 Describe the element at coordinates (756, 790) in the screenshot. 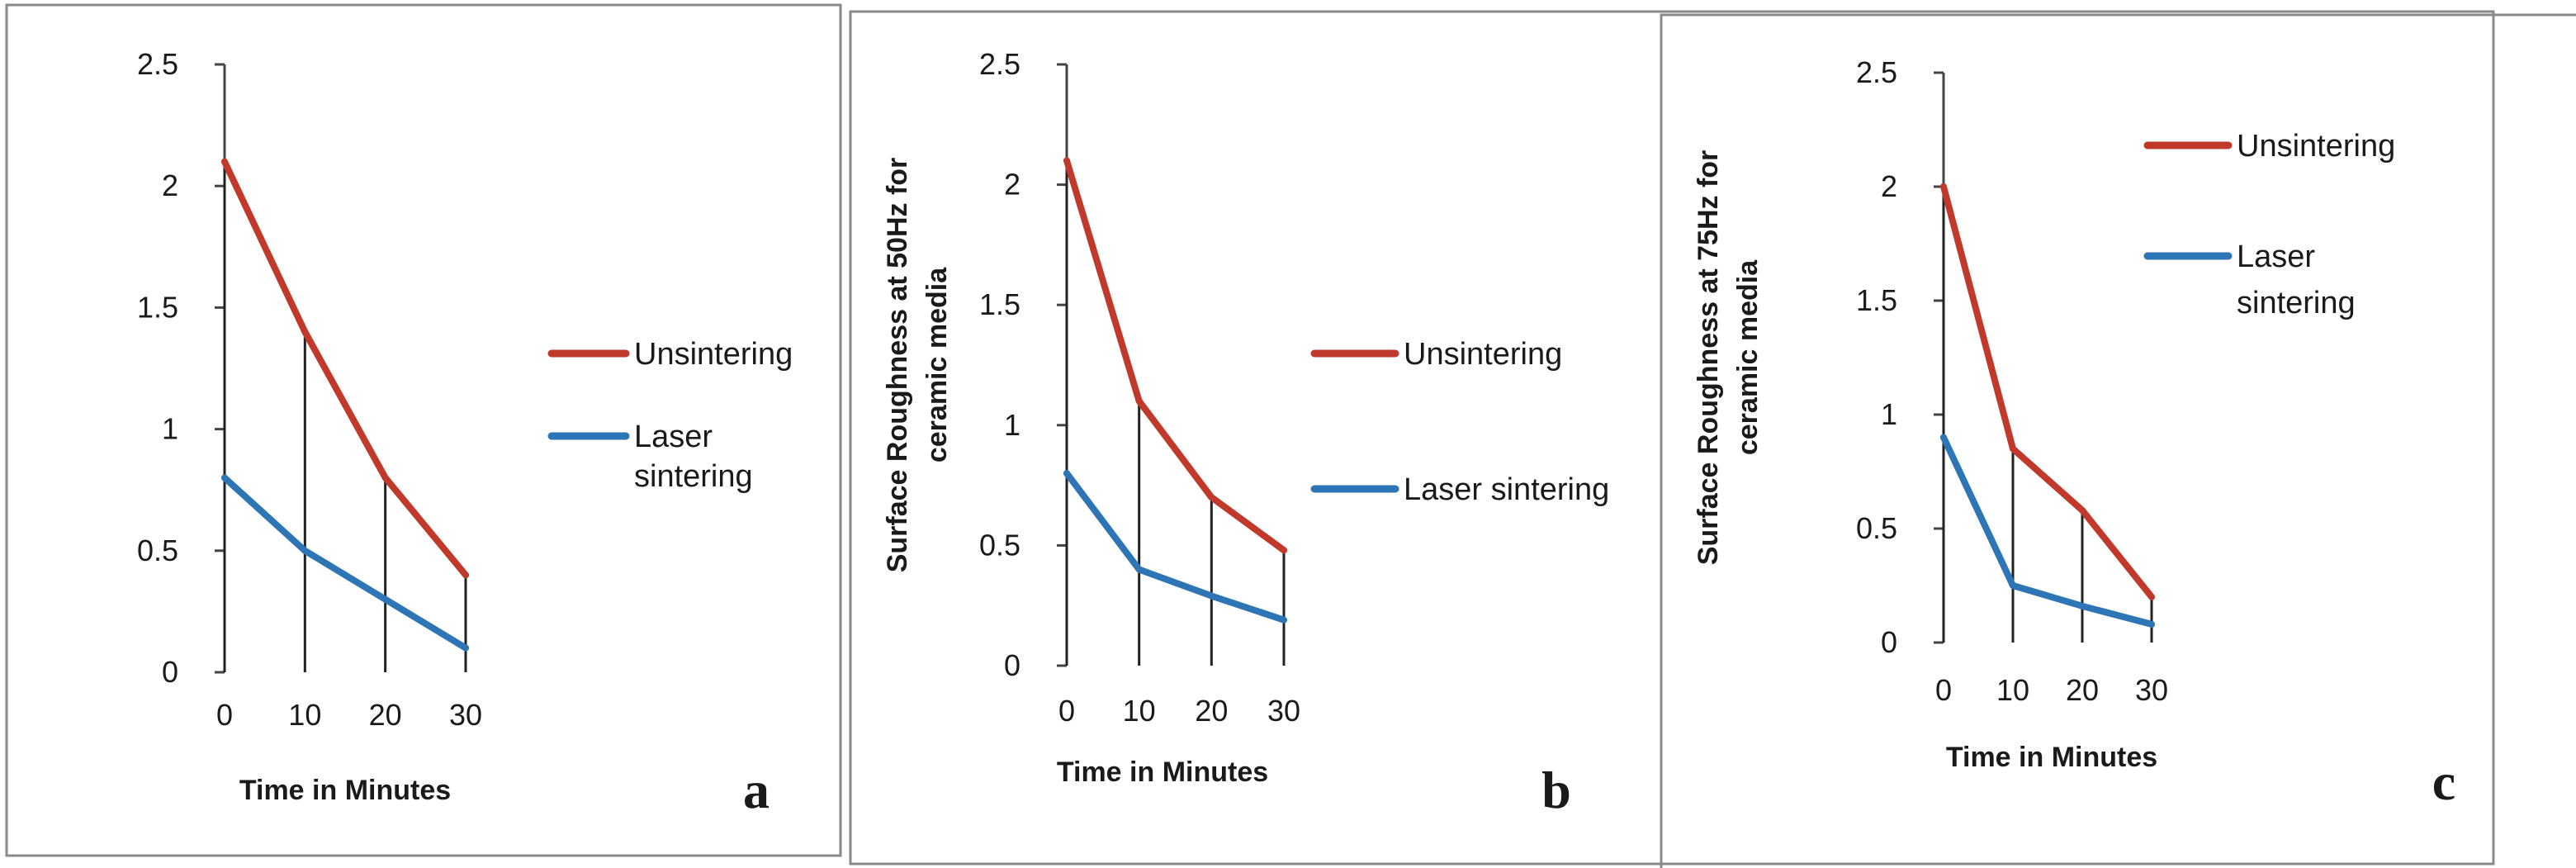

I see `panel-letter: a` at that location.